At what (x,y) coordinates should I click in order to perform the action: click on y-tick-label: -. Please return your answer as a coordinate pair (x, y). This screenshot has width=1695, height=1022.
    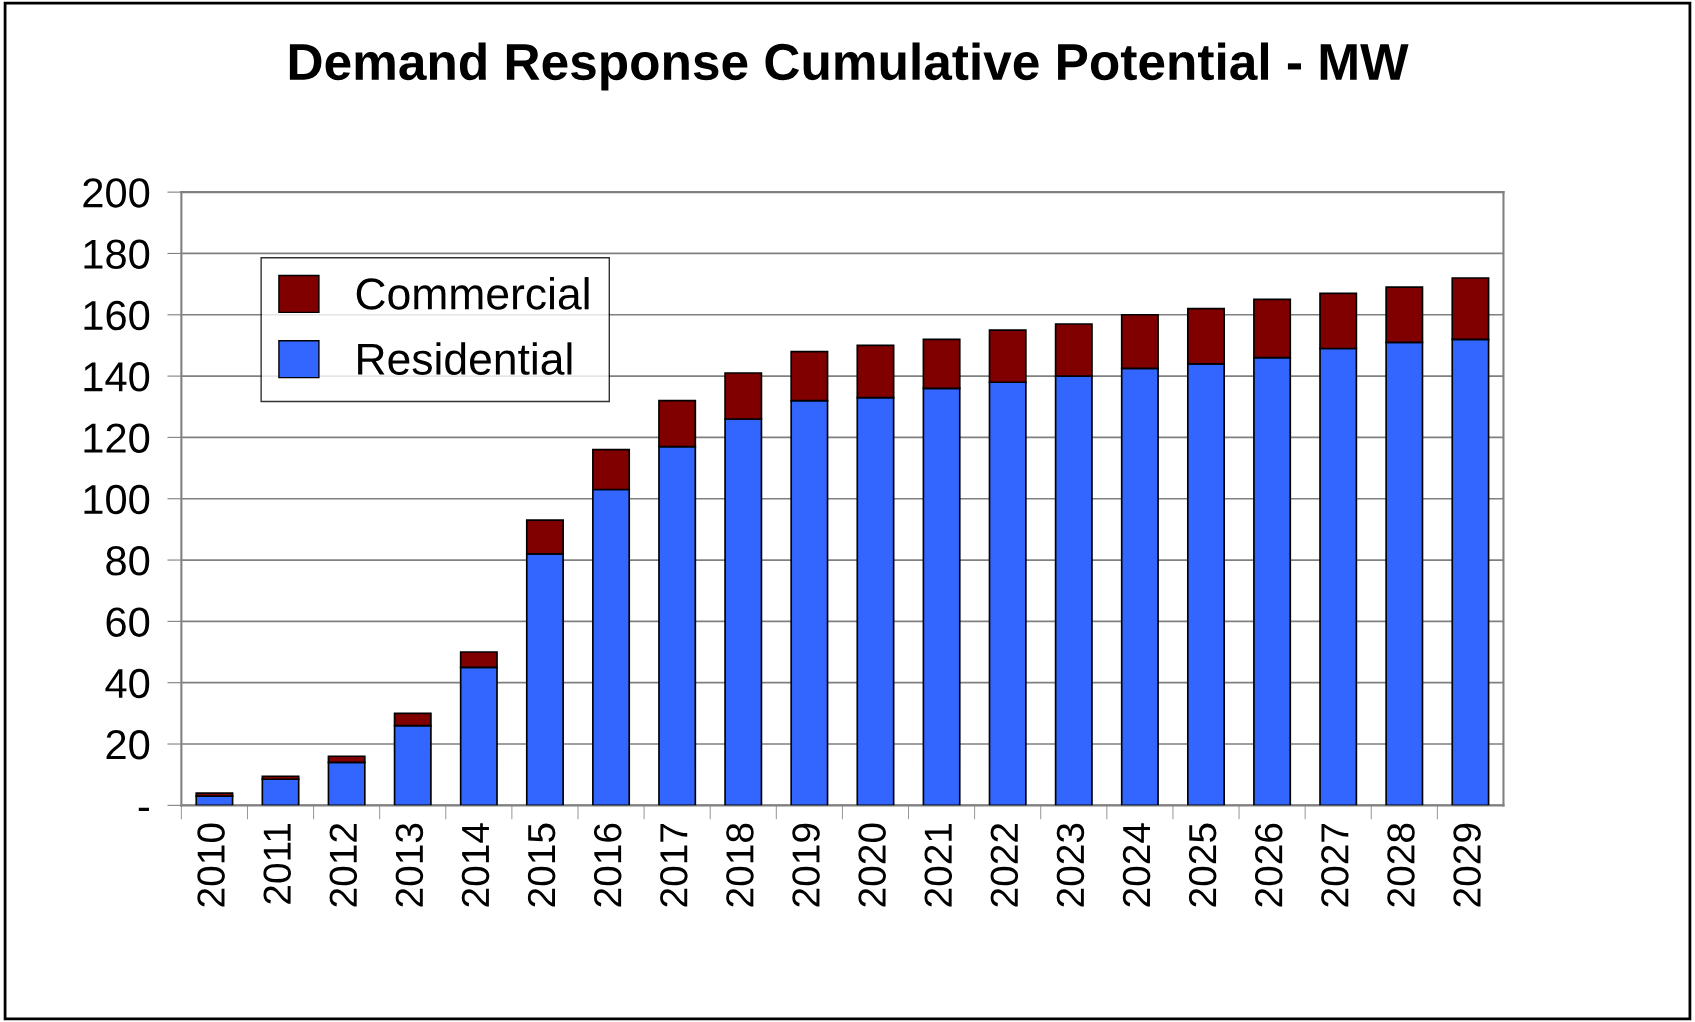
    Looking at the image, I should click on (143, 809).